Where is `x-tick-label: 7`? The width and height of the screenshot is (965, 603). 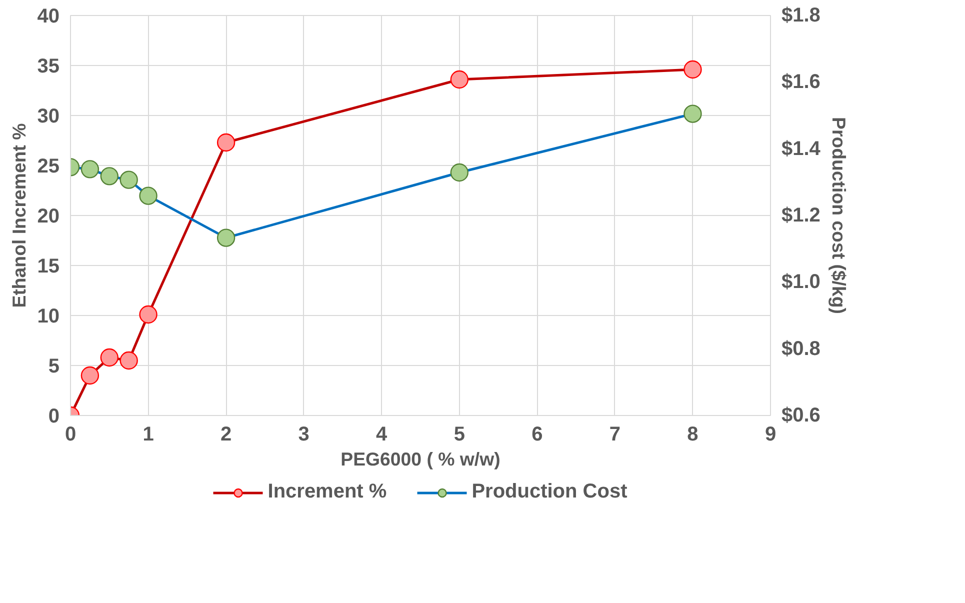 x-tick-label: 7 is located at coordinates (615, 435).